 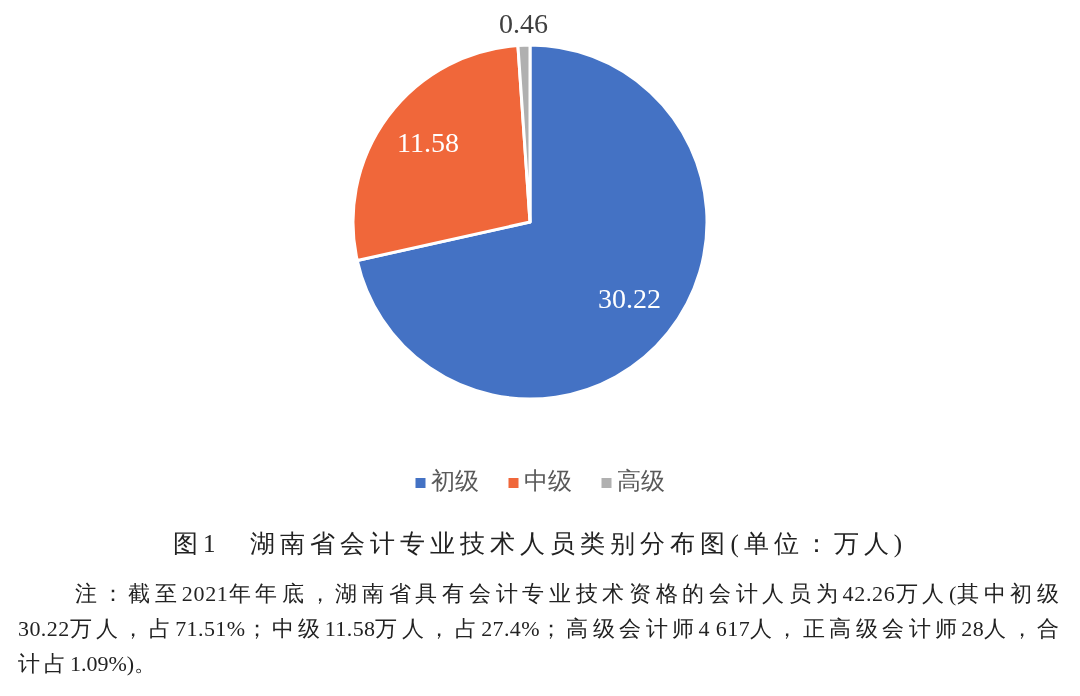 I want to click on text: 图1 湖南省会计专业技术人员类别分布图(单位：万人), so click(x=540, y=544).